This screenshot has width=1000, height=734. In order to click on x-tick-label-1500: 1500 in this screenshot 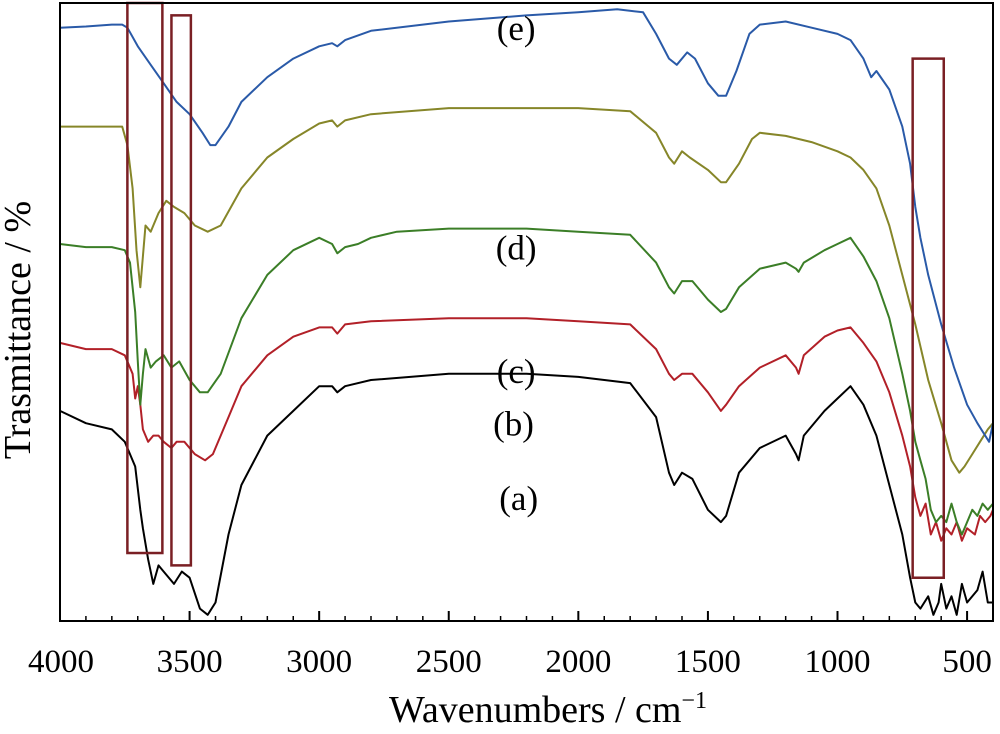, I will do `click(708, 662)`.